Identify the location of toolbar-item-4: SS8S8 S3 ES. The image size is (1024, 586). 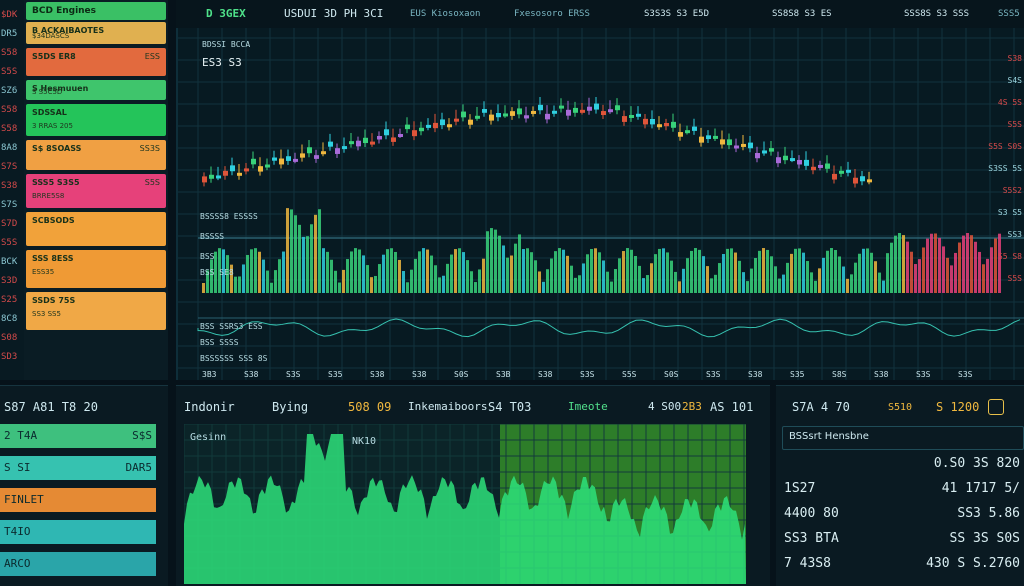
(802, 14).